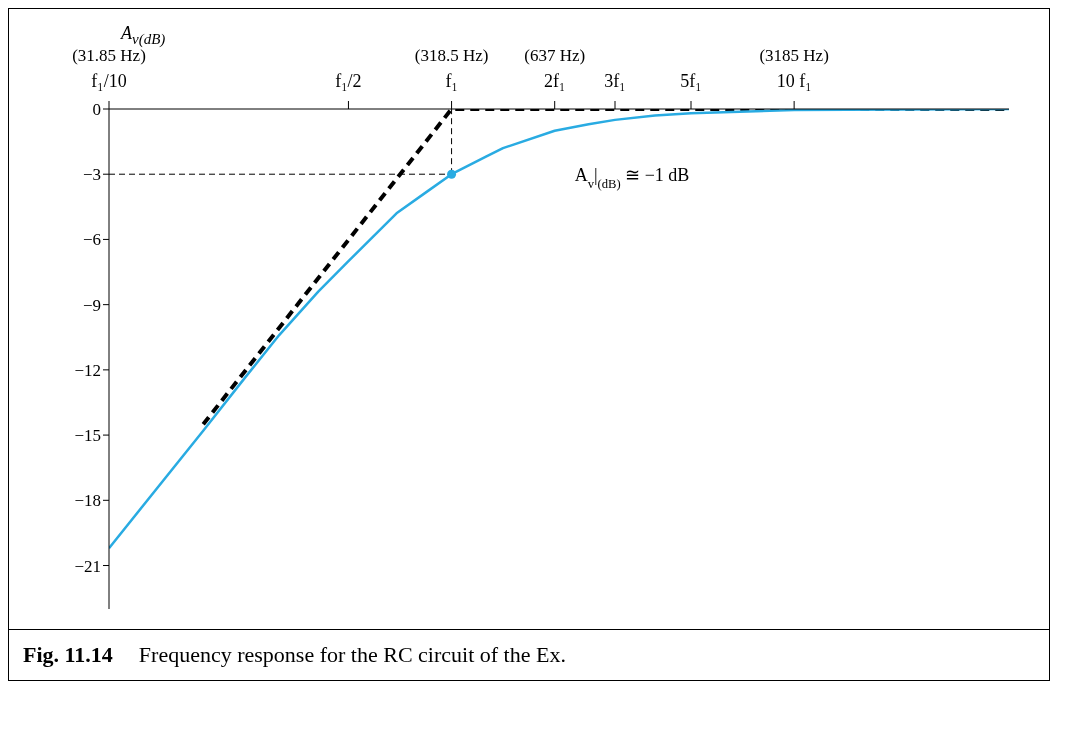 The width and height of the screenshot is (1068, 731). What do you see at coordinates (87, 370) in the screenshot?
I see `y-tick-label: −12` at bounding box center [87, 370].